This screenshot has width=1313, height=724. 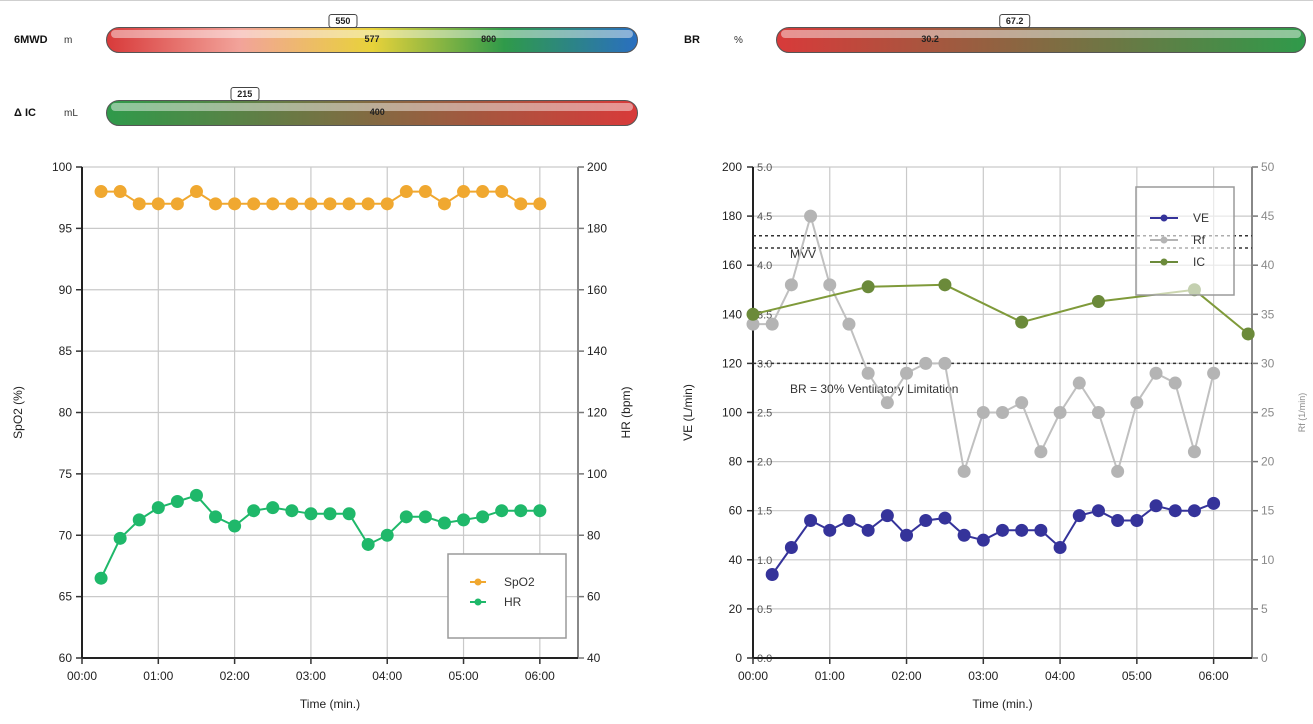 What do you see at coordinates (320, 197) in the screenshot?
I see `spo2-series-line` at bounding box center [320, 197].